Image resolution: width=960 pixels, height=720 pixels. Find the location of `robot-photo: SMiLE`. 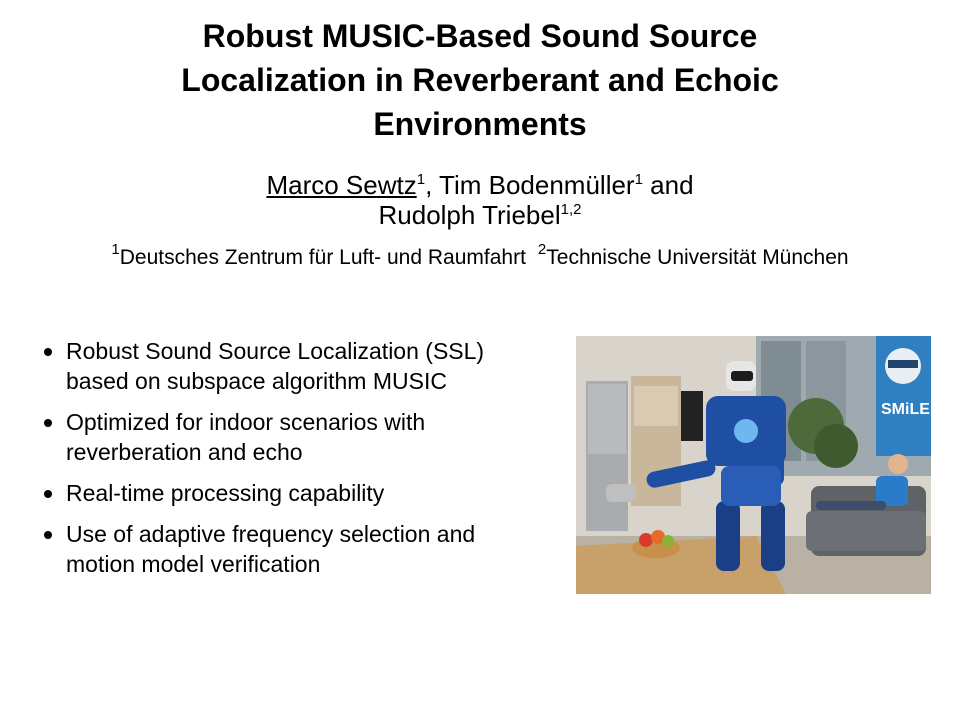

robot-photo: SMiLE is located at coordinates (753, 465).